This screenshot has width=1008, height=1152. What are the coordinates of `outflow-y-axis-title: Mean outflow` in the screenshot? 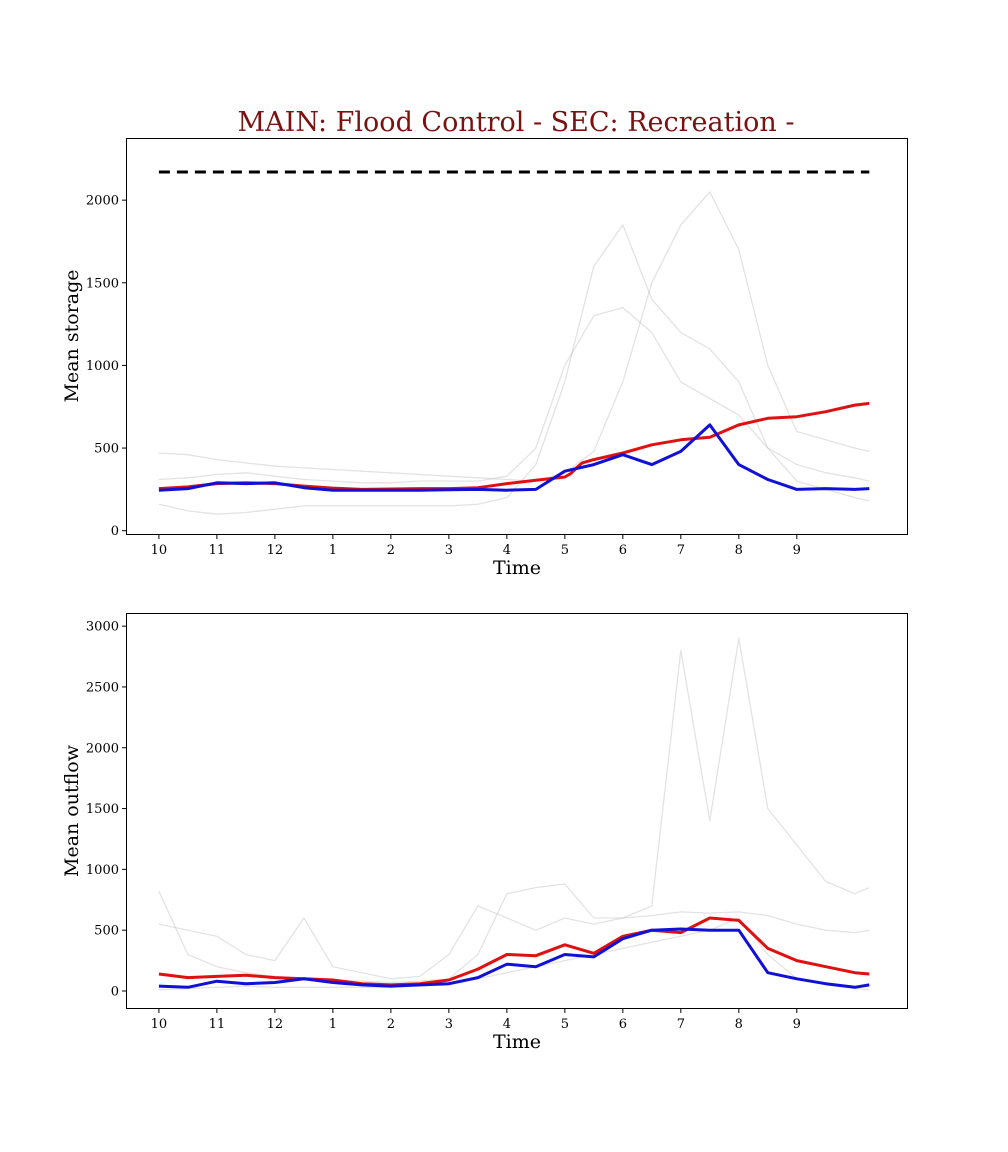 It's located at (72, 810).